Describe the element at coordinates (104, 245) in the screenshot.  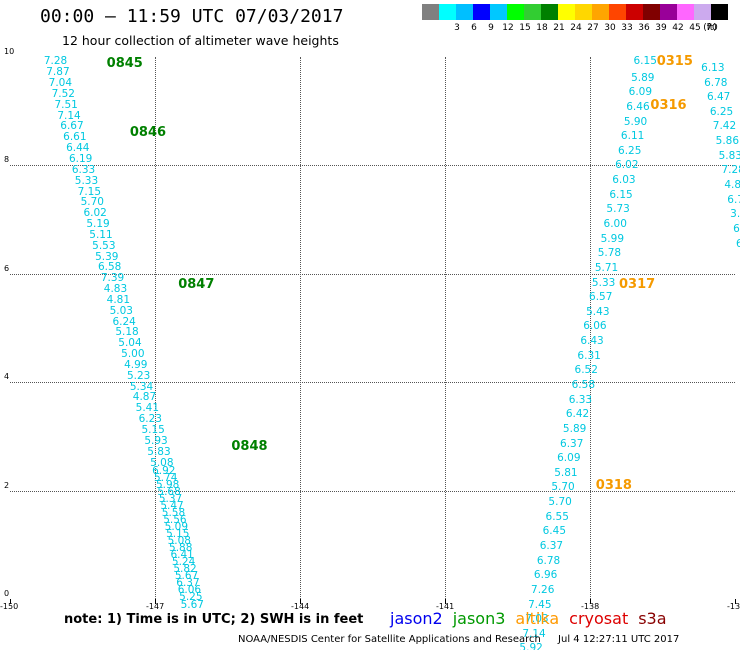
I see `wave-height-value: 5.53` at that location.